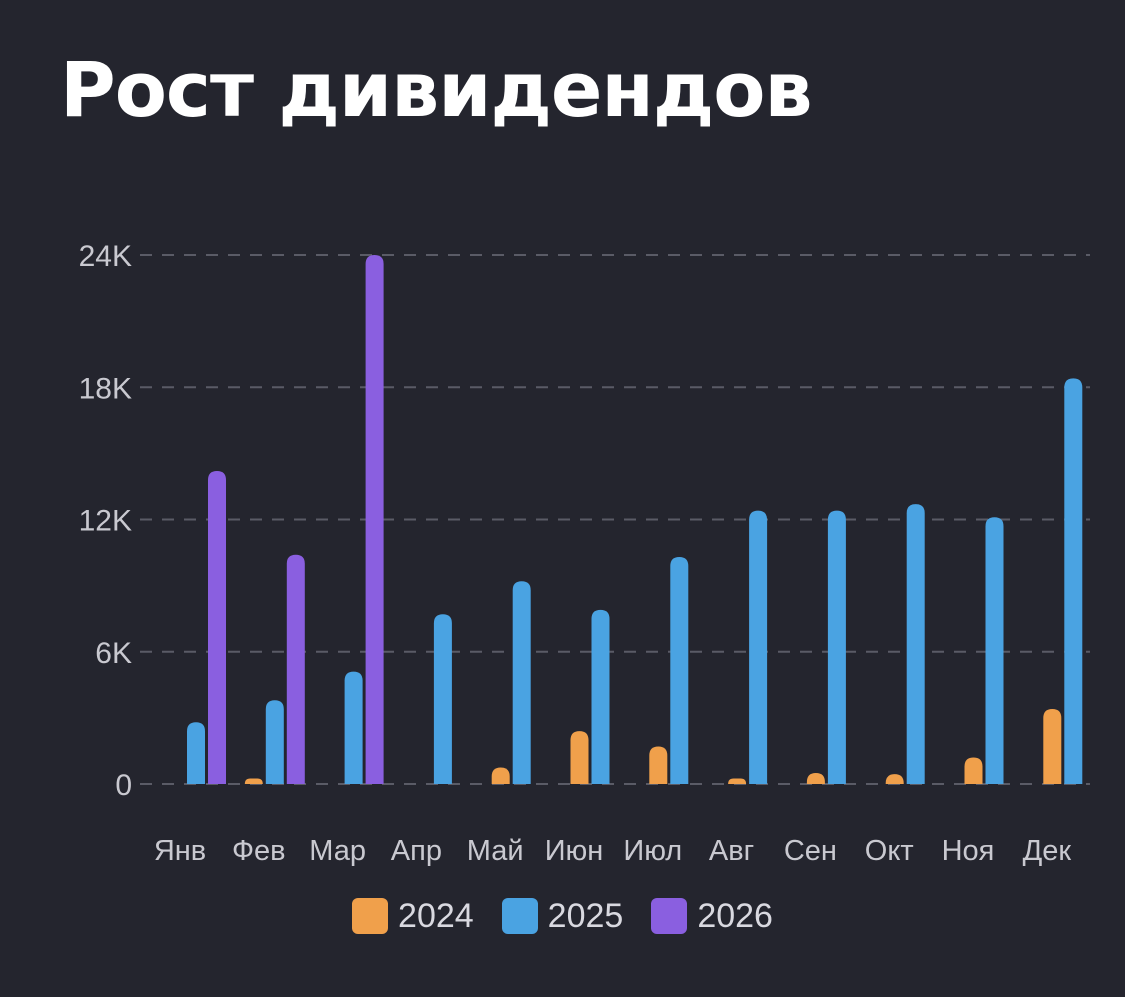  I want to click on legend-label: 2026, so click(735, 915).